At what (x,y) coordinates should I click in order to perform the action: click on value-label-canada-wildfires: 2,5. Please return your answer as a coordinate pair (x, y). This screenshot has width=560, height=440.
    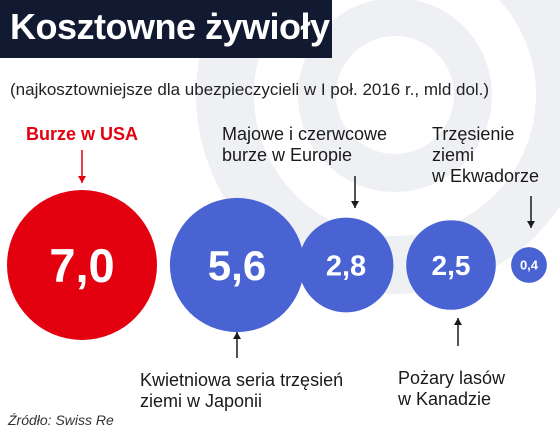
    Looking at the image, I should click on (451, 265).